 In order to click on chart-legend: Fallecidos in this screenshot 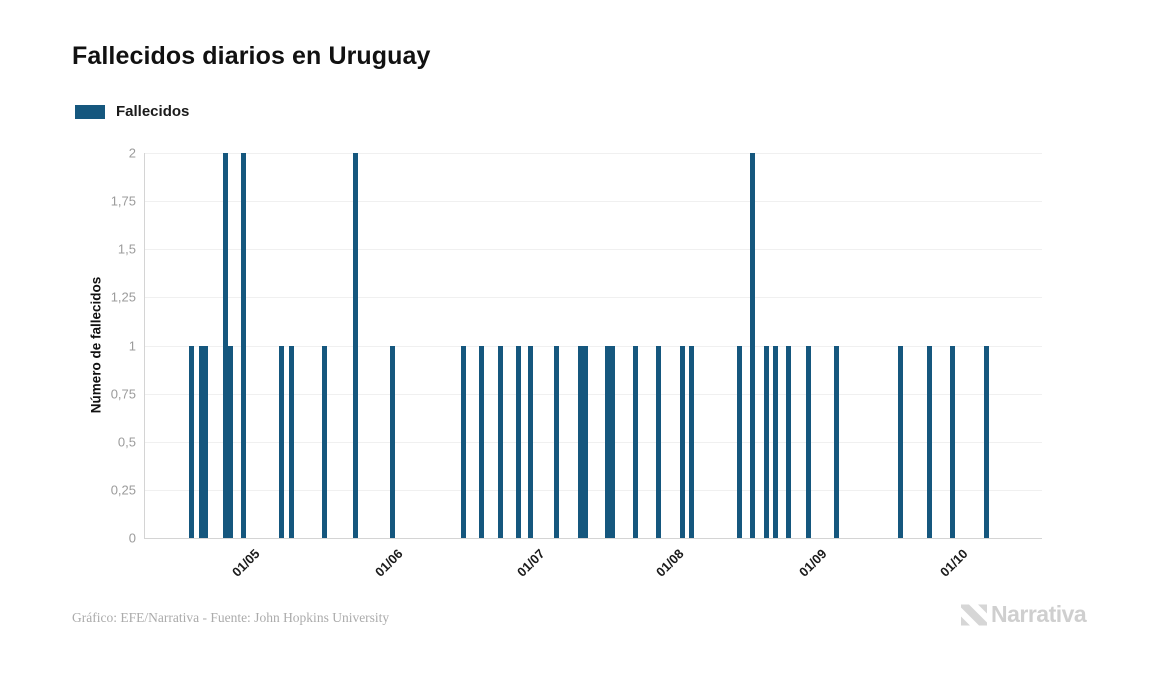, I will do `click(132, 111)`.